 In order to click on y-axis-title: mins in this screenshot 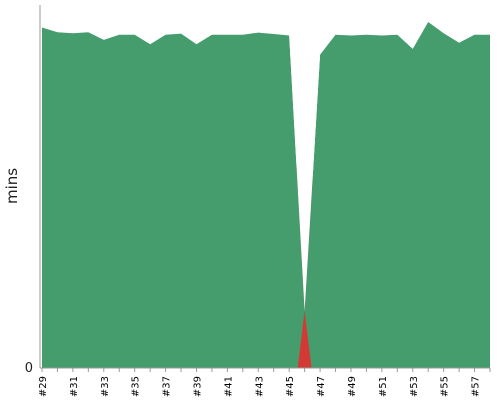, I will do `click(12, 186)`.